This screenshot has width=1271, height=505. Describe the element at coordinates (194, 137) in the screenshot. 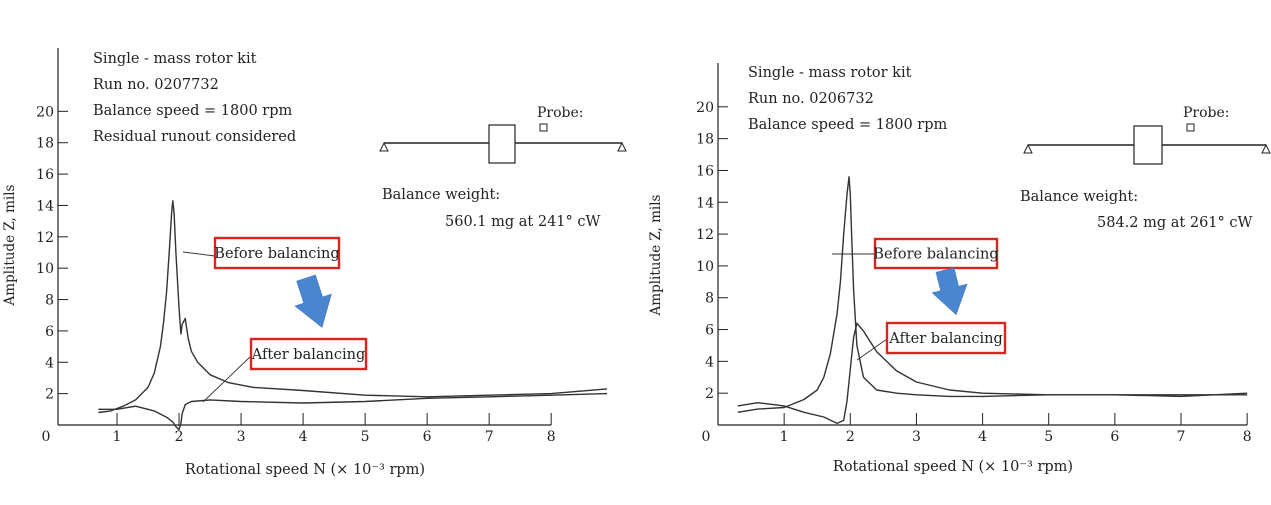

I see `run-info-line: Residual runout considered` at that location.